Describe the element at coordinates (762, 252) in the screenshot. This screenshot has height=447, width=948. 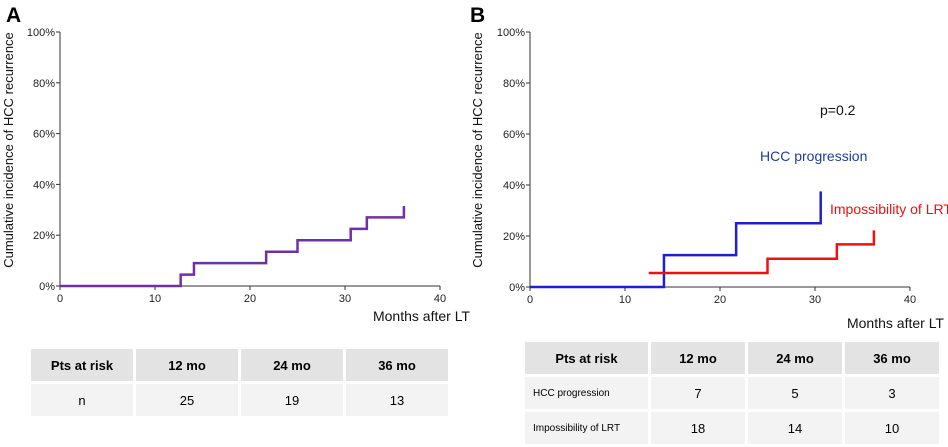
I see `series-line-impossibility-of-lrt` at that location.